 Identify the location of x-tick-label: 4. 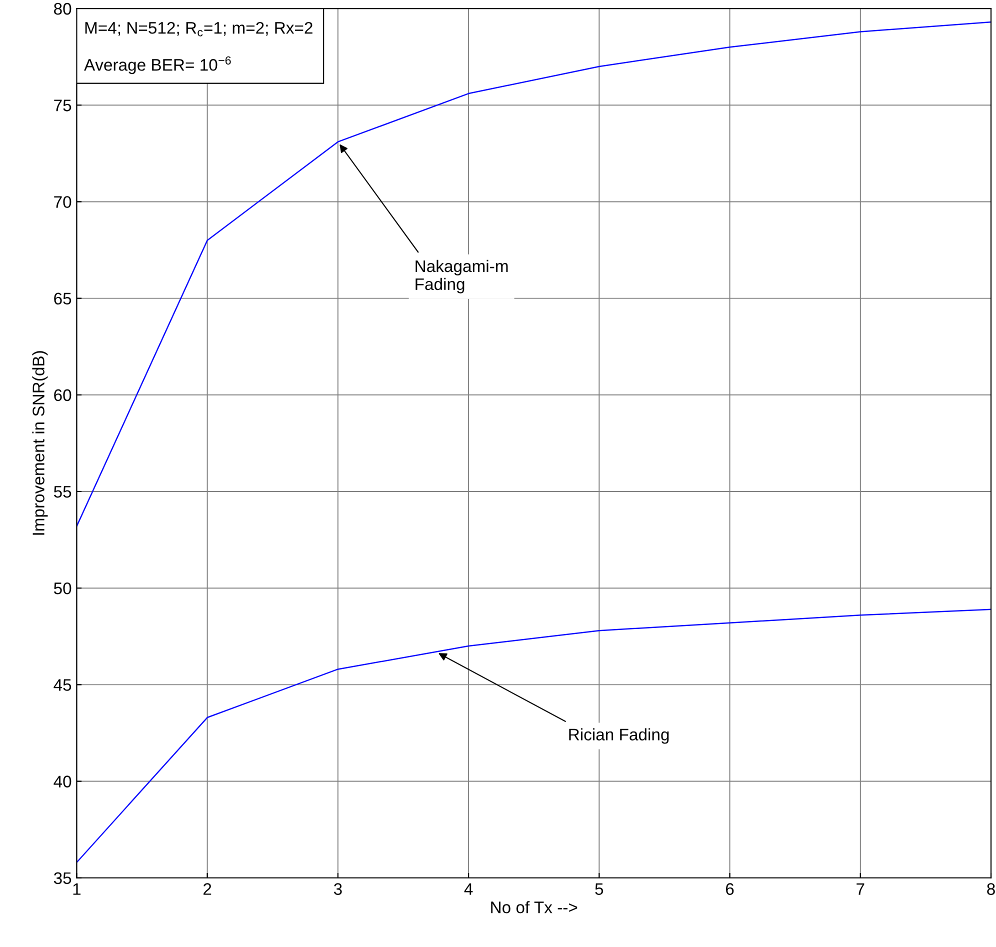
(468, 889).